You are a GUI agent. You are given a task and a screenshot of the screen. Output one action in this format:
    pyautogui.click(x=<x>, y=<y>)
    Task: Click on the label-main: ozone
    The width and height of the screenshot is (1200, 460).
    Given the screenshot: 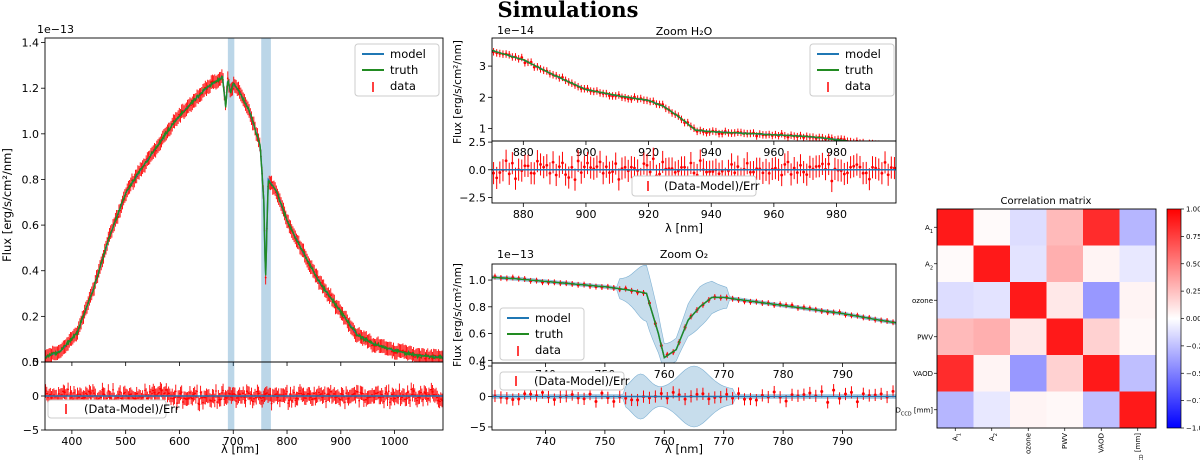 What is the action you would take?
    pyautogui.click(x=1028, y=443)
    